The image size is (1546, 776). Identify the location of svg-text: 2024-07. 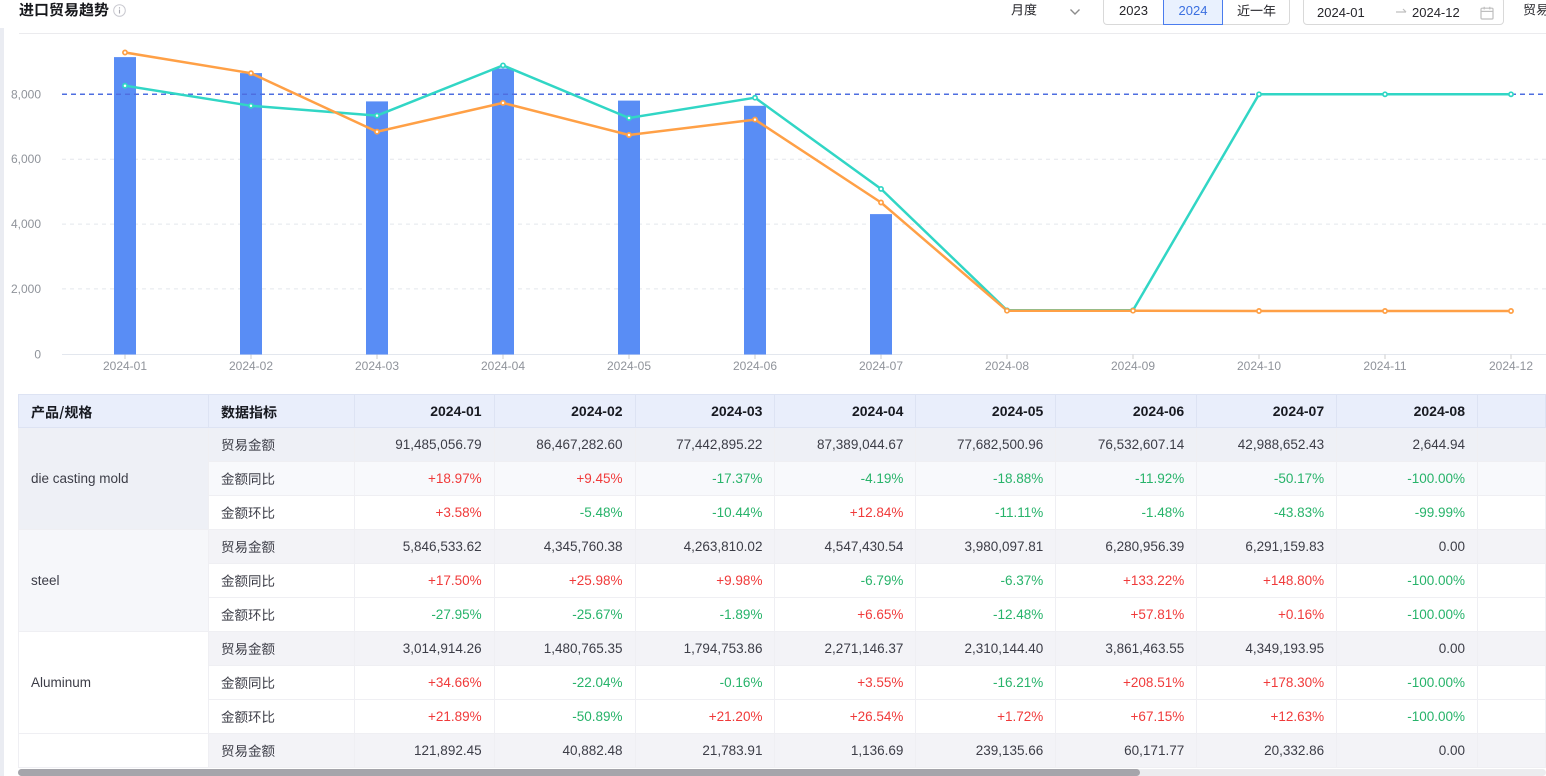
(881, 366).